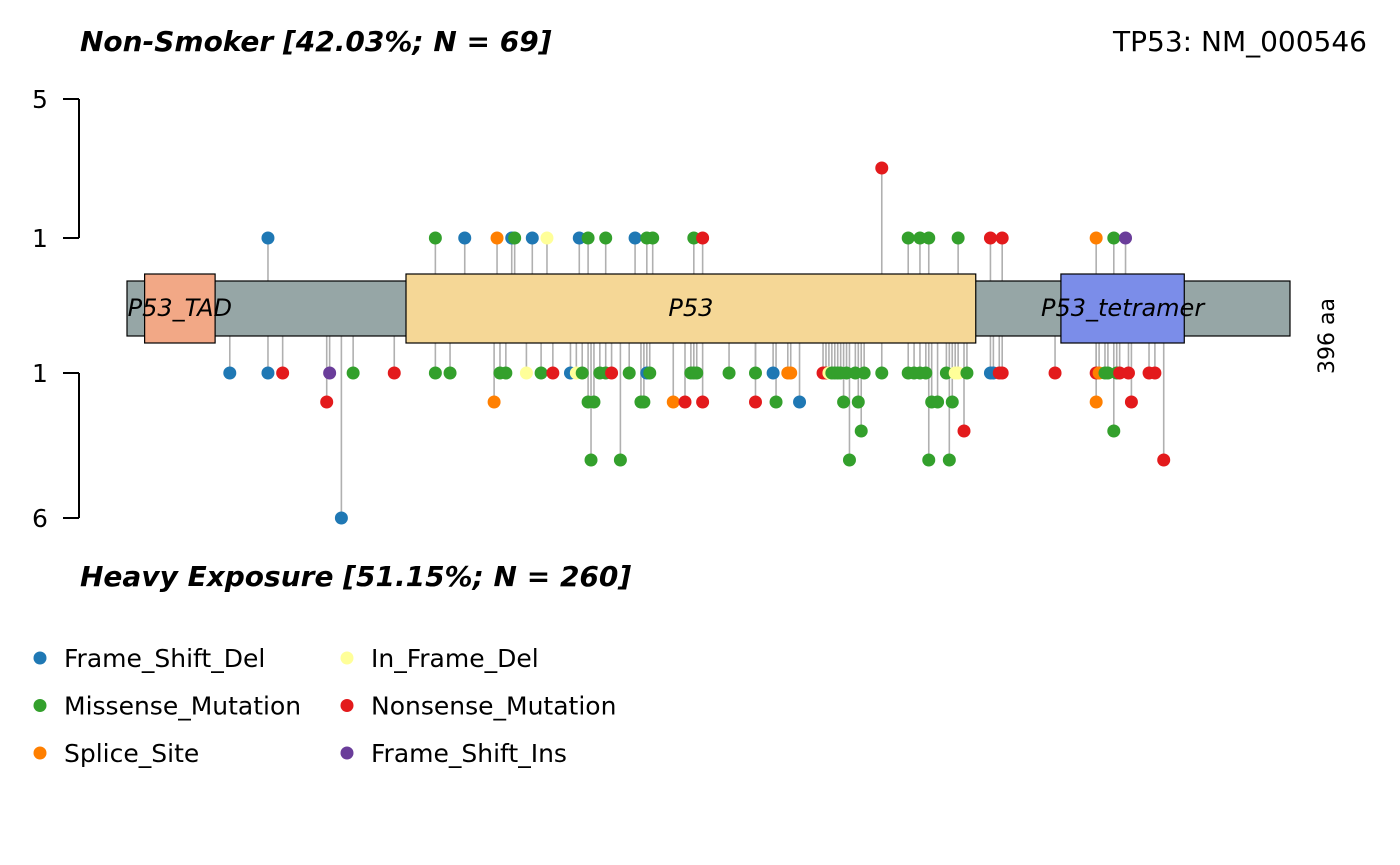  I want to click on y-tick-label: 6, so click(40, 518).